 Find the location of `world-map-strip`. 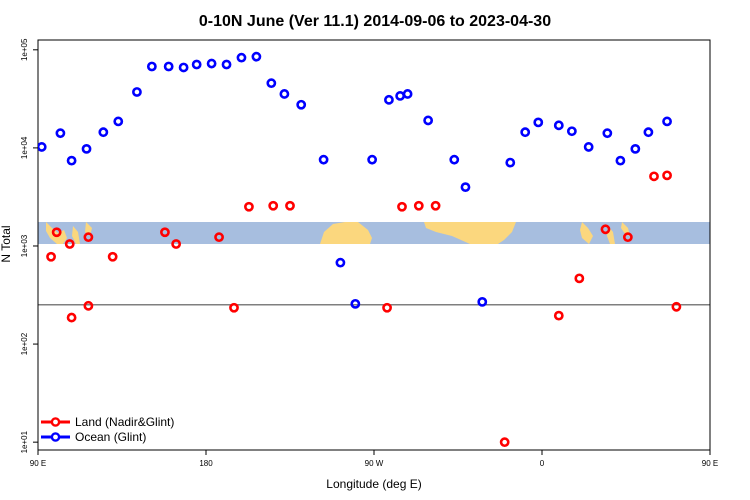

world-map-strip is located at coordinates (374, 233).